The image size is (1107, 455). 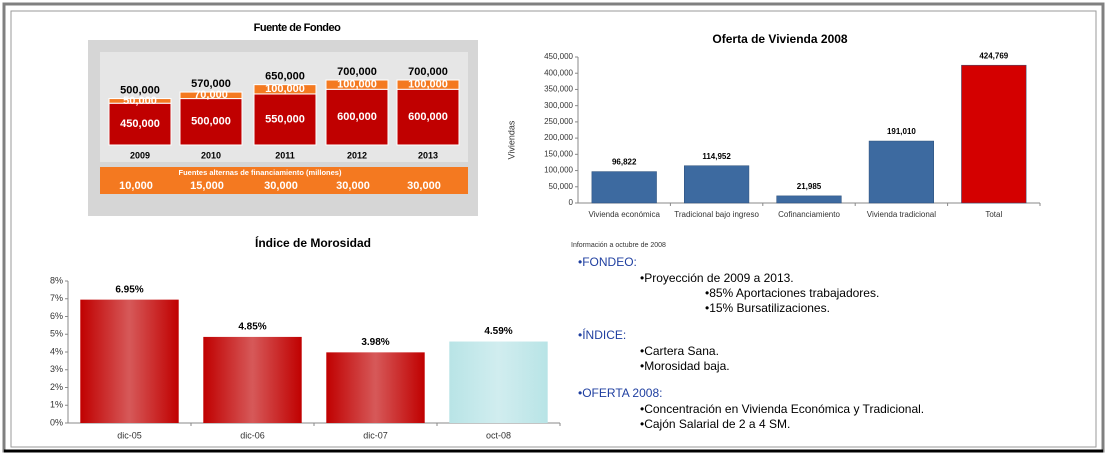 What do you see at coordinates (56, 334) in the screenshot?
I see `y-tick-label: 5%` at bounding box center [56, 334].